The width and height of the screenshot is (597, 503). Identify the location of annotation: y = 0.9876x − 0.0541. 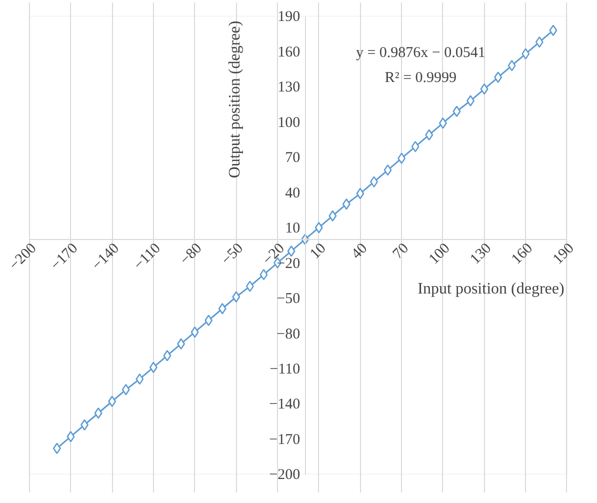
(421, 52).